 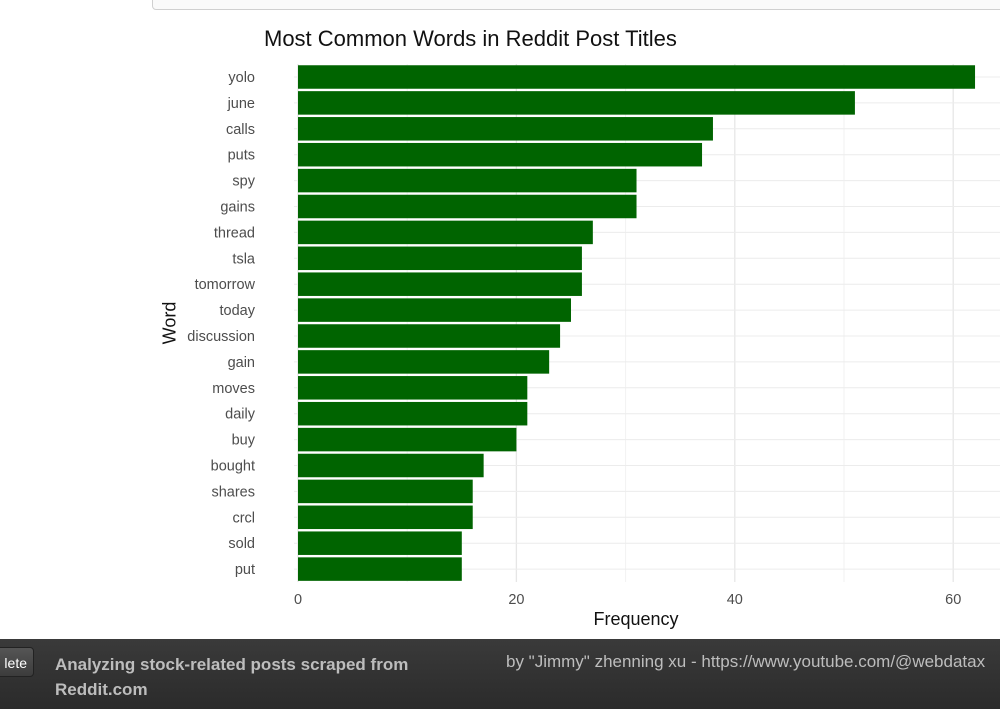 What do you see at coordinates (240, 415) in the screenshot?
I see `y-tick-label: daily` at bounding box center [240, 415].